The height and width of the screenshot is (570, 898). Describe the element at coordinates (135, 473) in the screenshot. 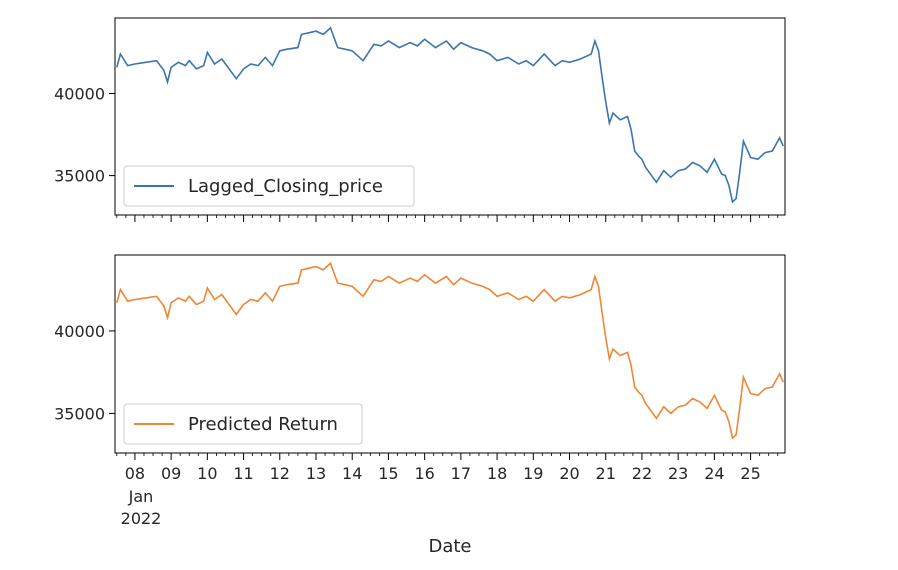

I see `x-tick-label: 08` at that location.